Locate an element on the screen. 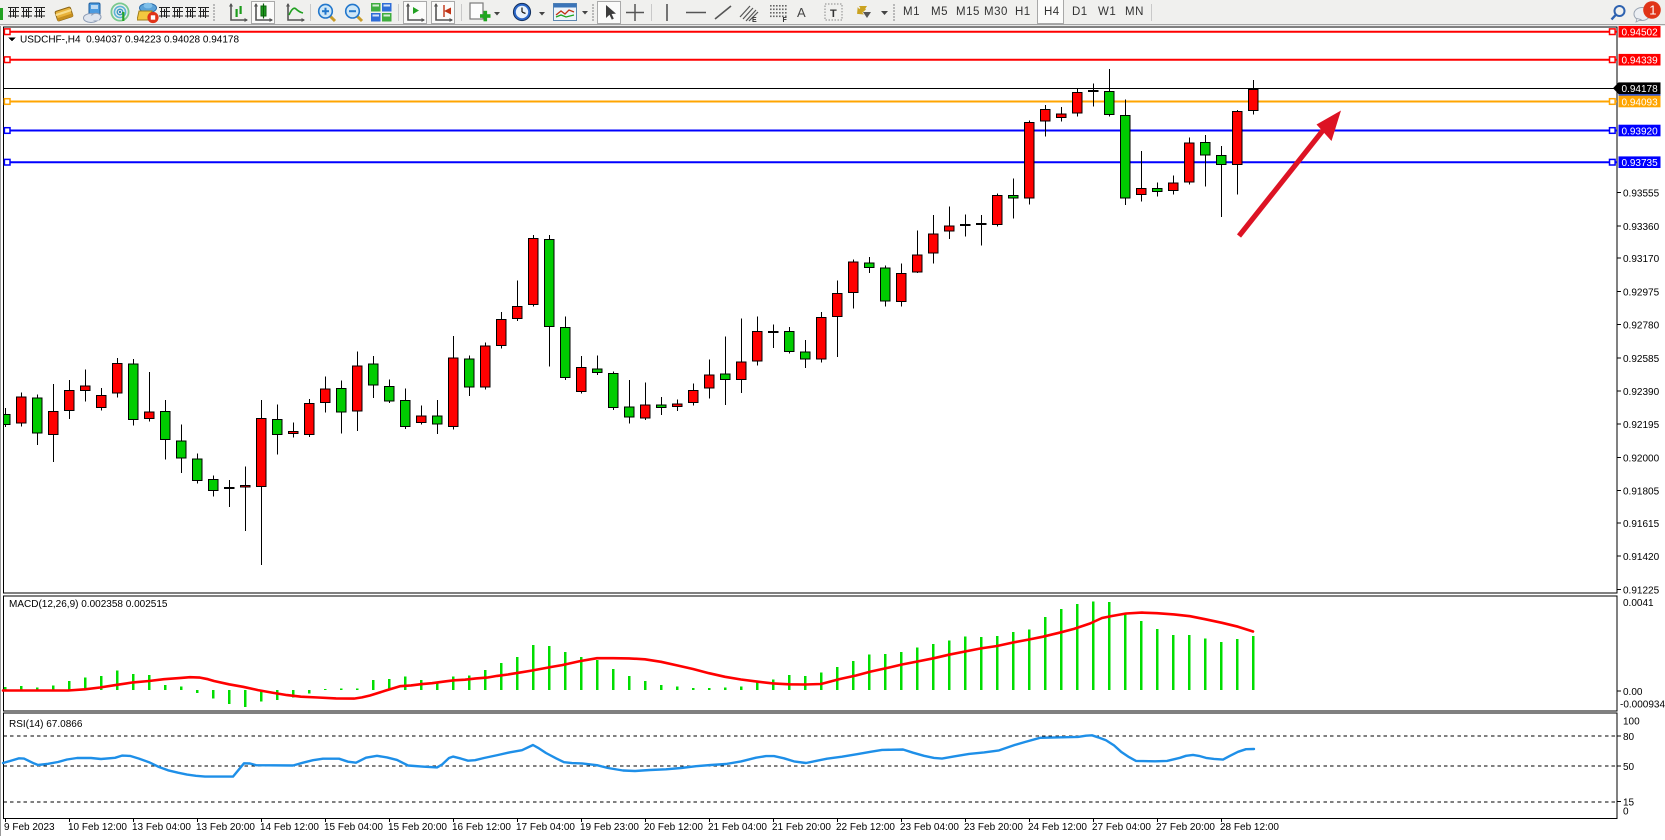 Image resolution: width=1665 pixels, height=840 pixels. svg-text: 0.94093 is located at coordinates (1640, 102).